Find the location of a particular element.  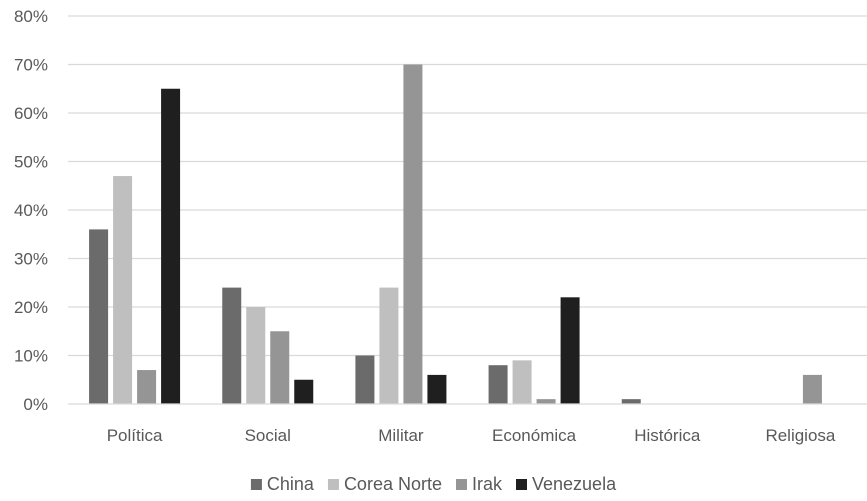

x-category-label: Social is located at coordinates (268, 435).